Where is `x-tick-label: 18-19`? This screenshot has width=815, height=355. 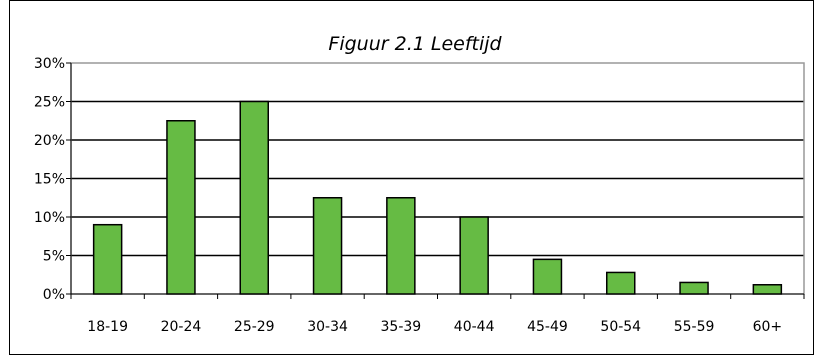
x-tick-label: 18-19 is located at coordinates (107, 327).